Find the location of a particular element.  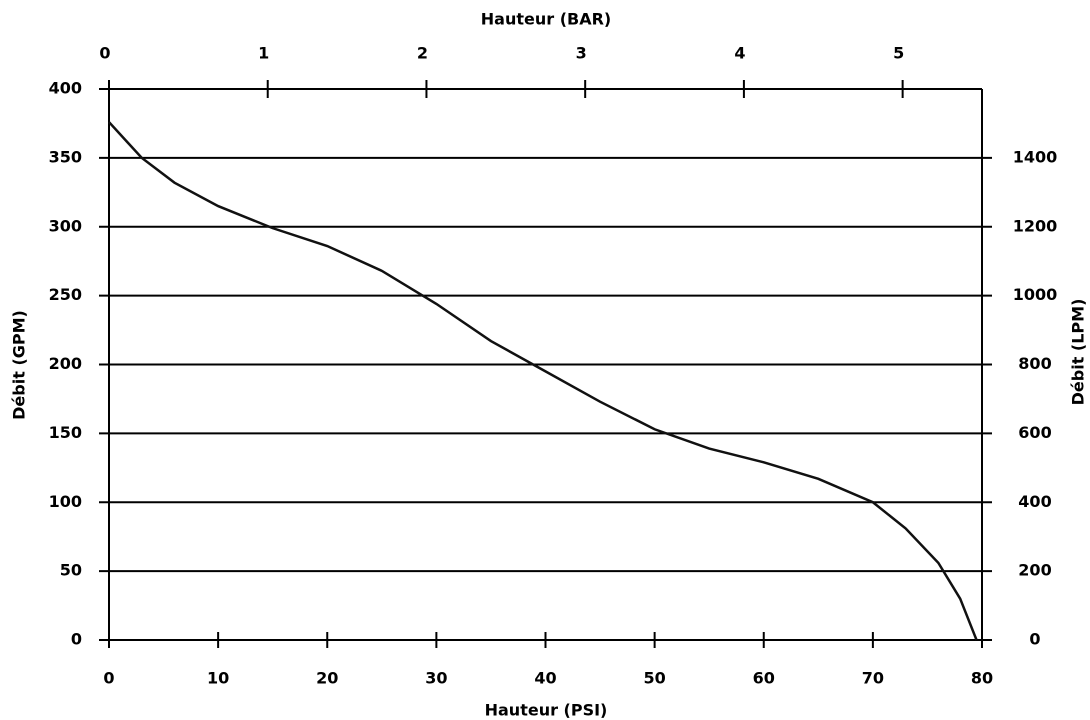

x-tick-label: 70 is located at coordinates (873, 678).